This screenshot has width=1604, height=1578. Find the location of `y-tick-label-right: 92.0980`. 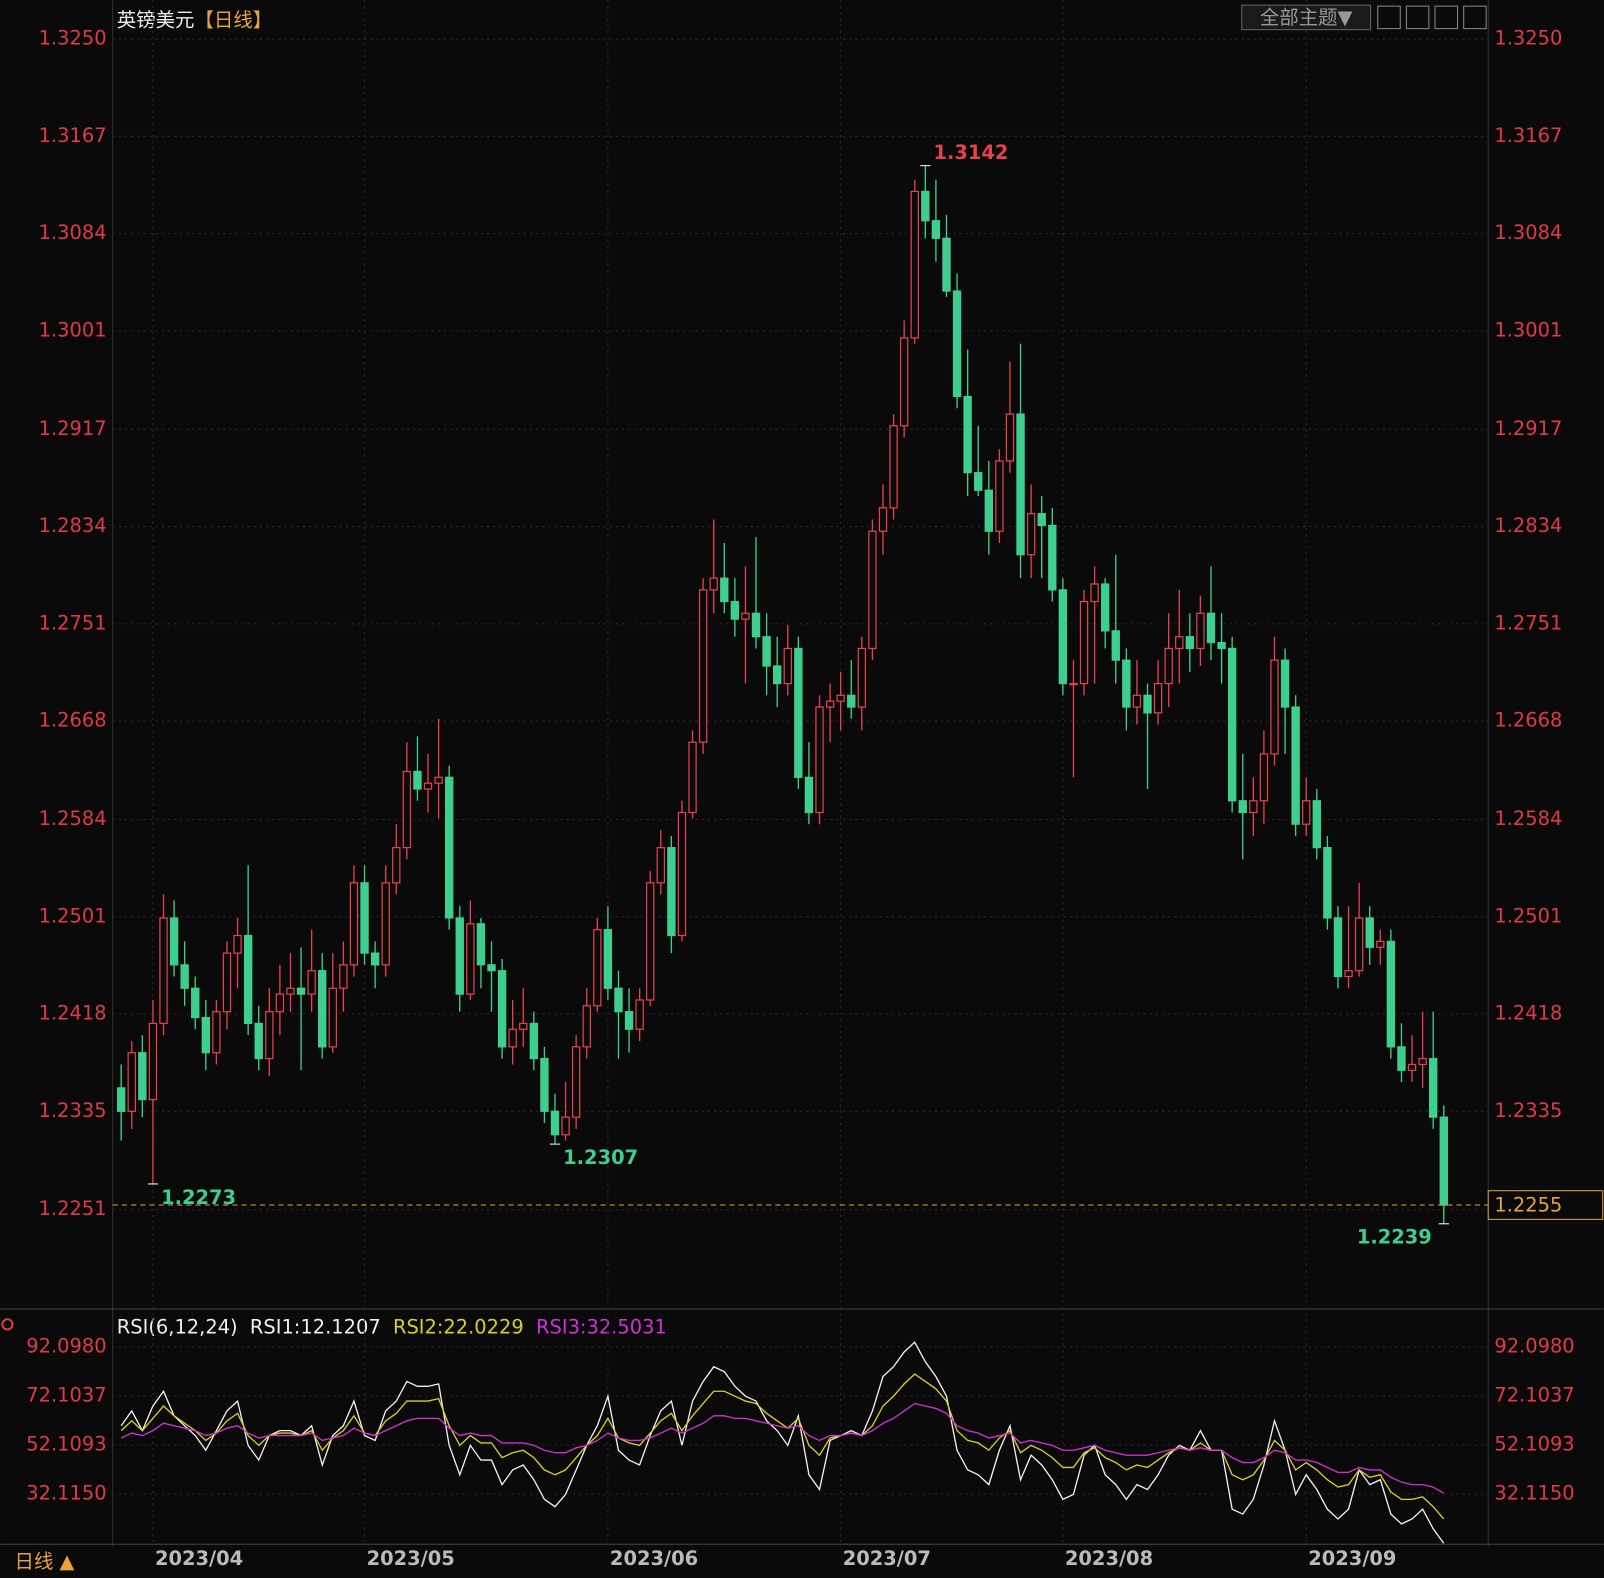

y-tick-label-right: 92.0980 is located at coordinates (1534, 1345).